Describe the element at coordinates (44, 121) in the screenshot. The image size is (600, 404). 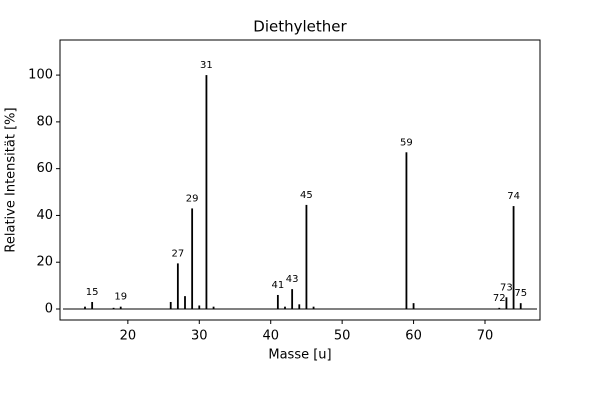
I see `y-tick-label: 80` at that location.